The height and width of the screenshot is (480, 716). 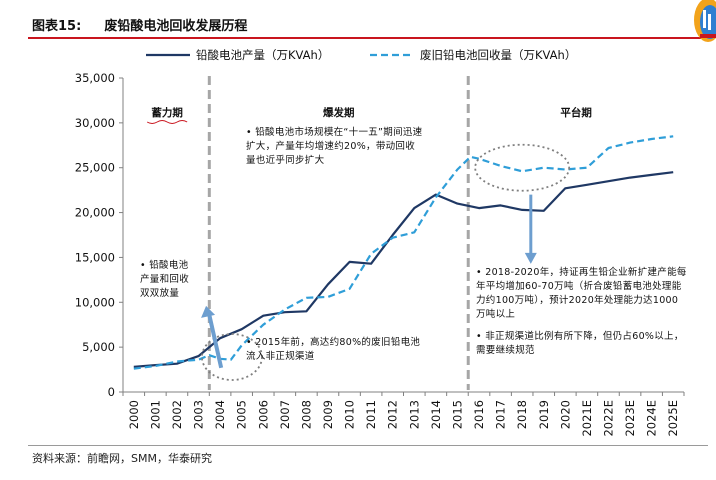 What do you see at coordinates (98, 347) in the screenshot?
I see `y-tick-label: 5,000` at bounding box center [98, 347].